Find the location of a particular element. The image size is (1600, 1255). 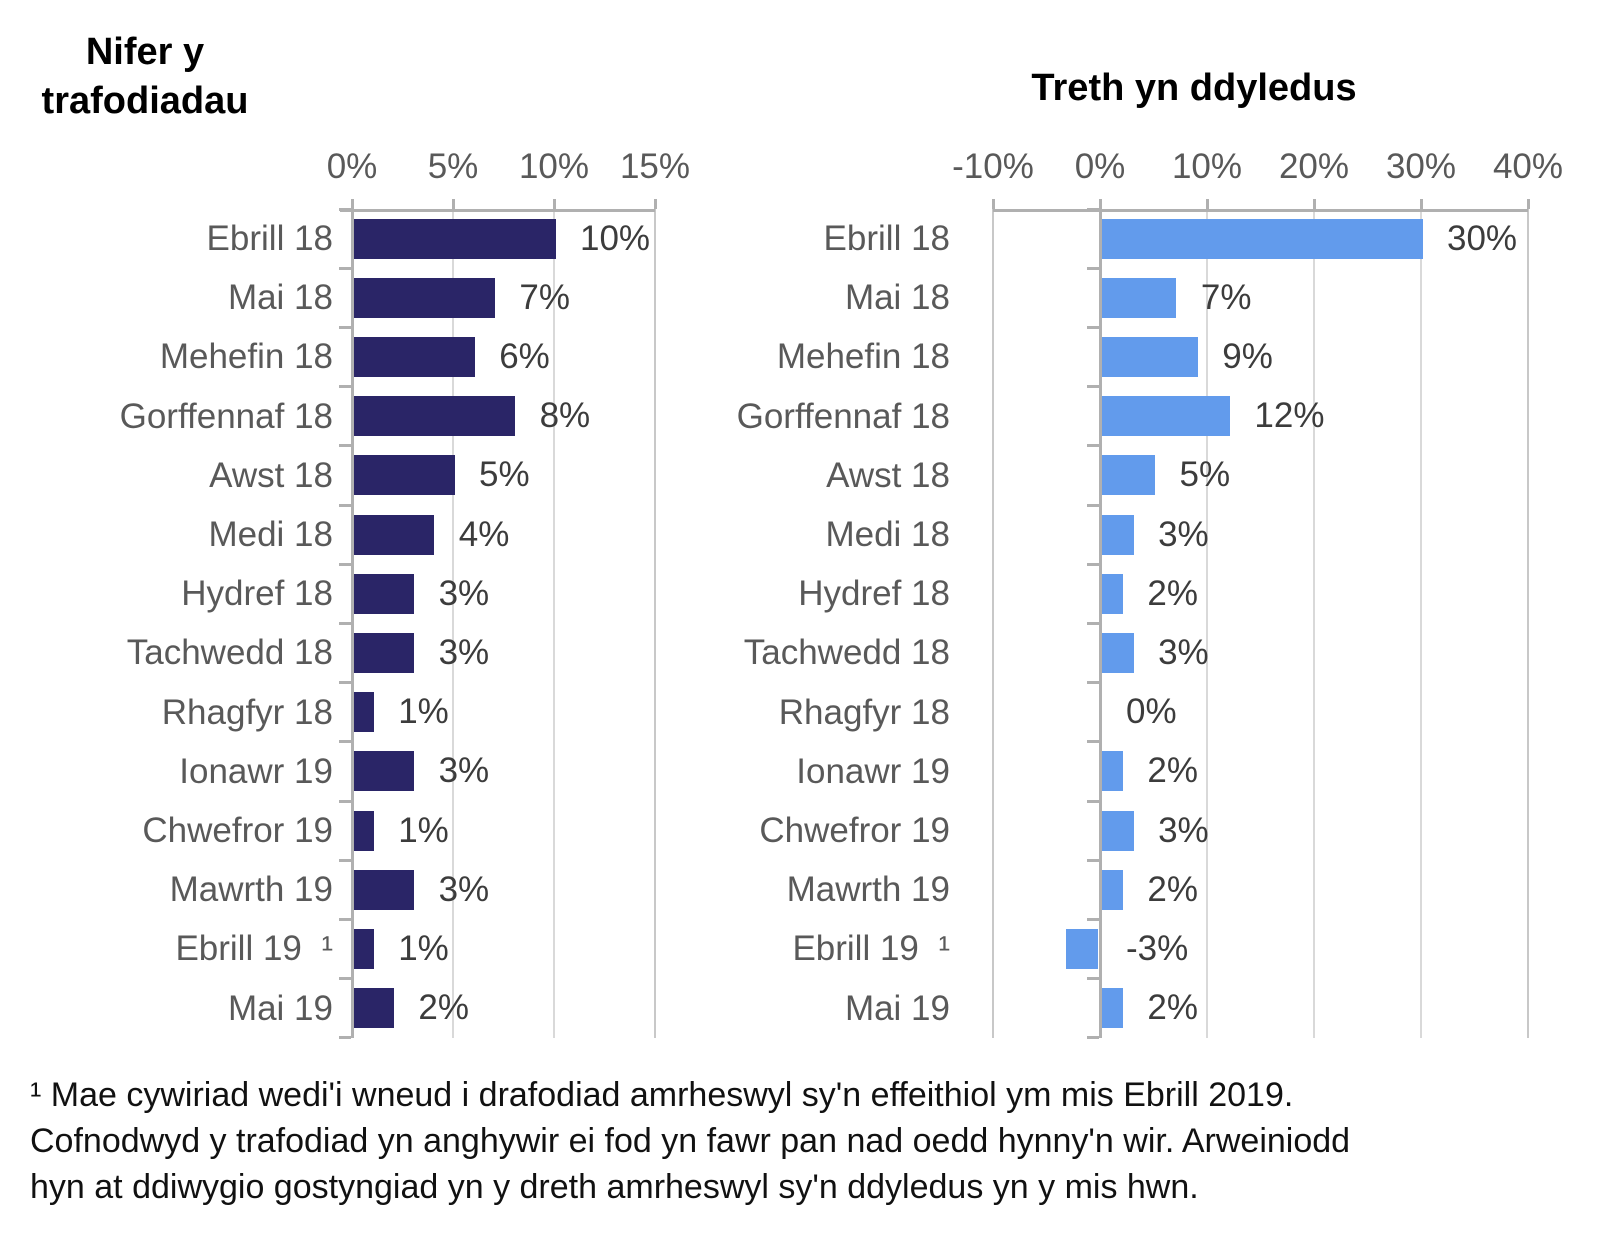

category-label-12: Ebrill 19 ¹ is located at coordinates (254, 949).